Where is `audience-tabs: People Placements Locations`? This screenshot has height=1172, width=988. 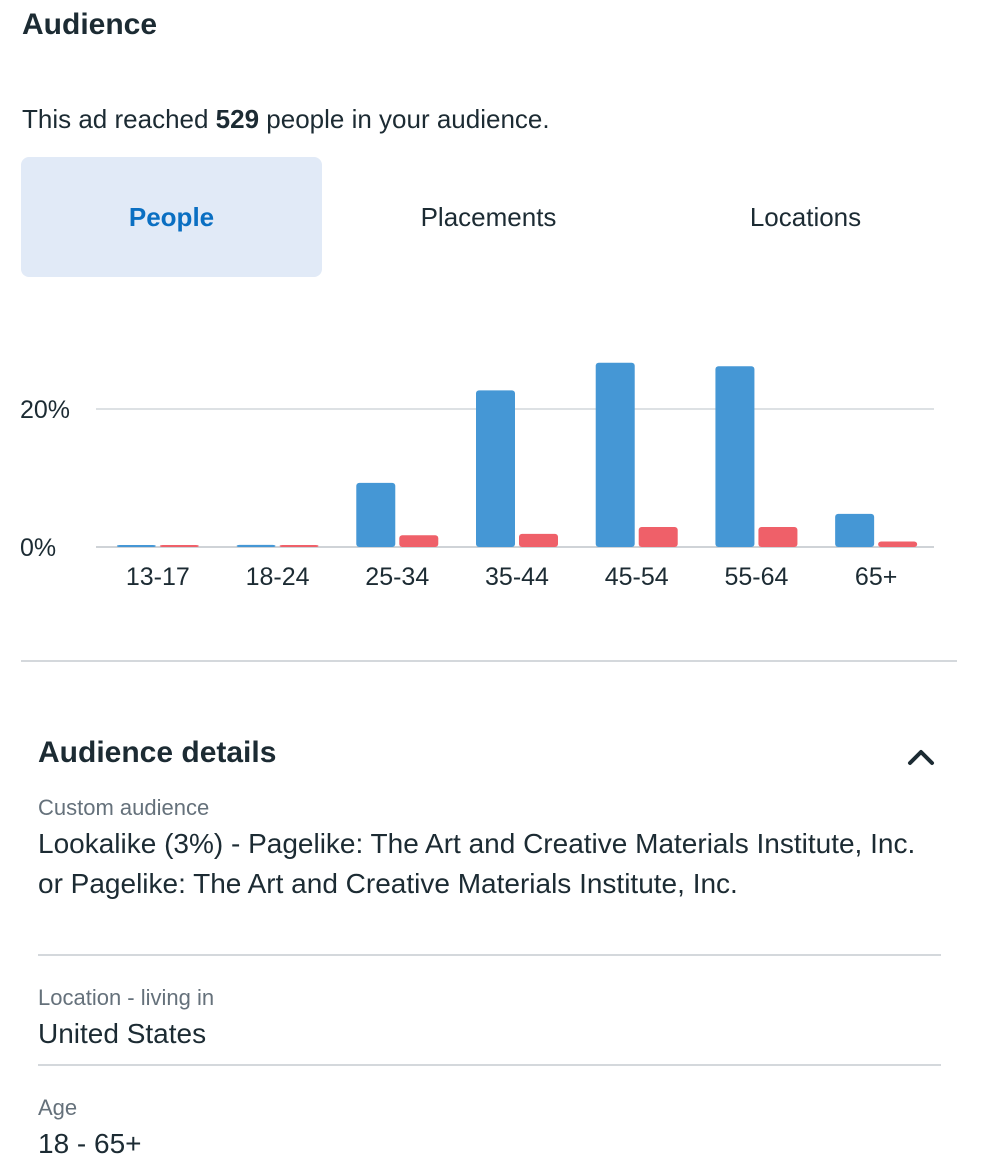 audience-tabs: People Placements Locations is located at coordinates (498, 217).